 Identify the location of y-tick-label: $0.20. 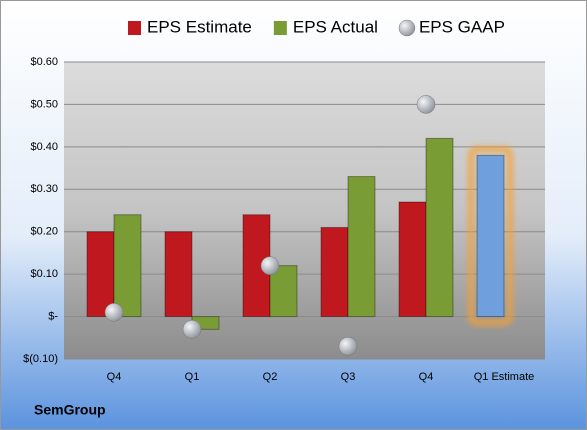
(44, 232).